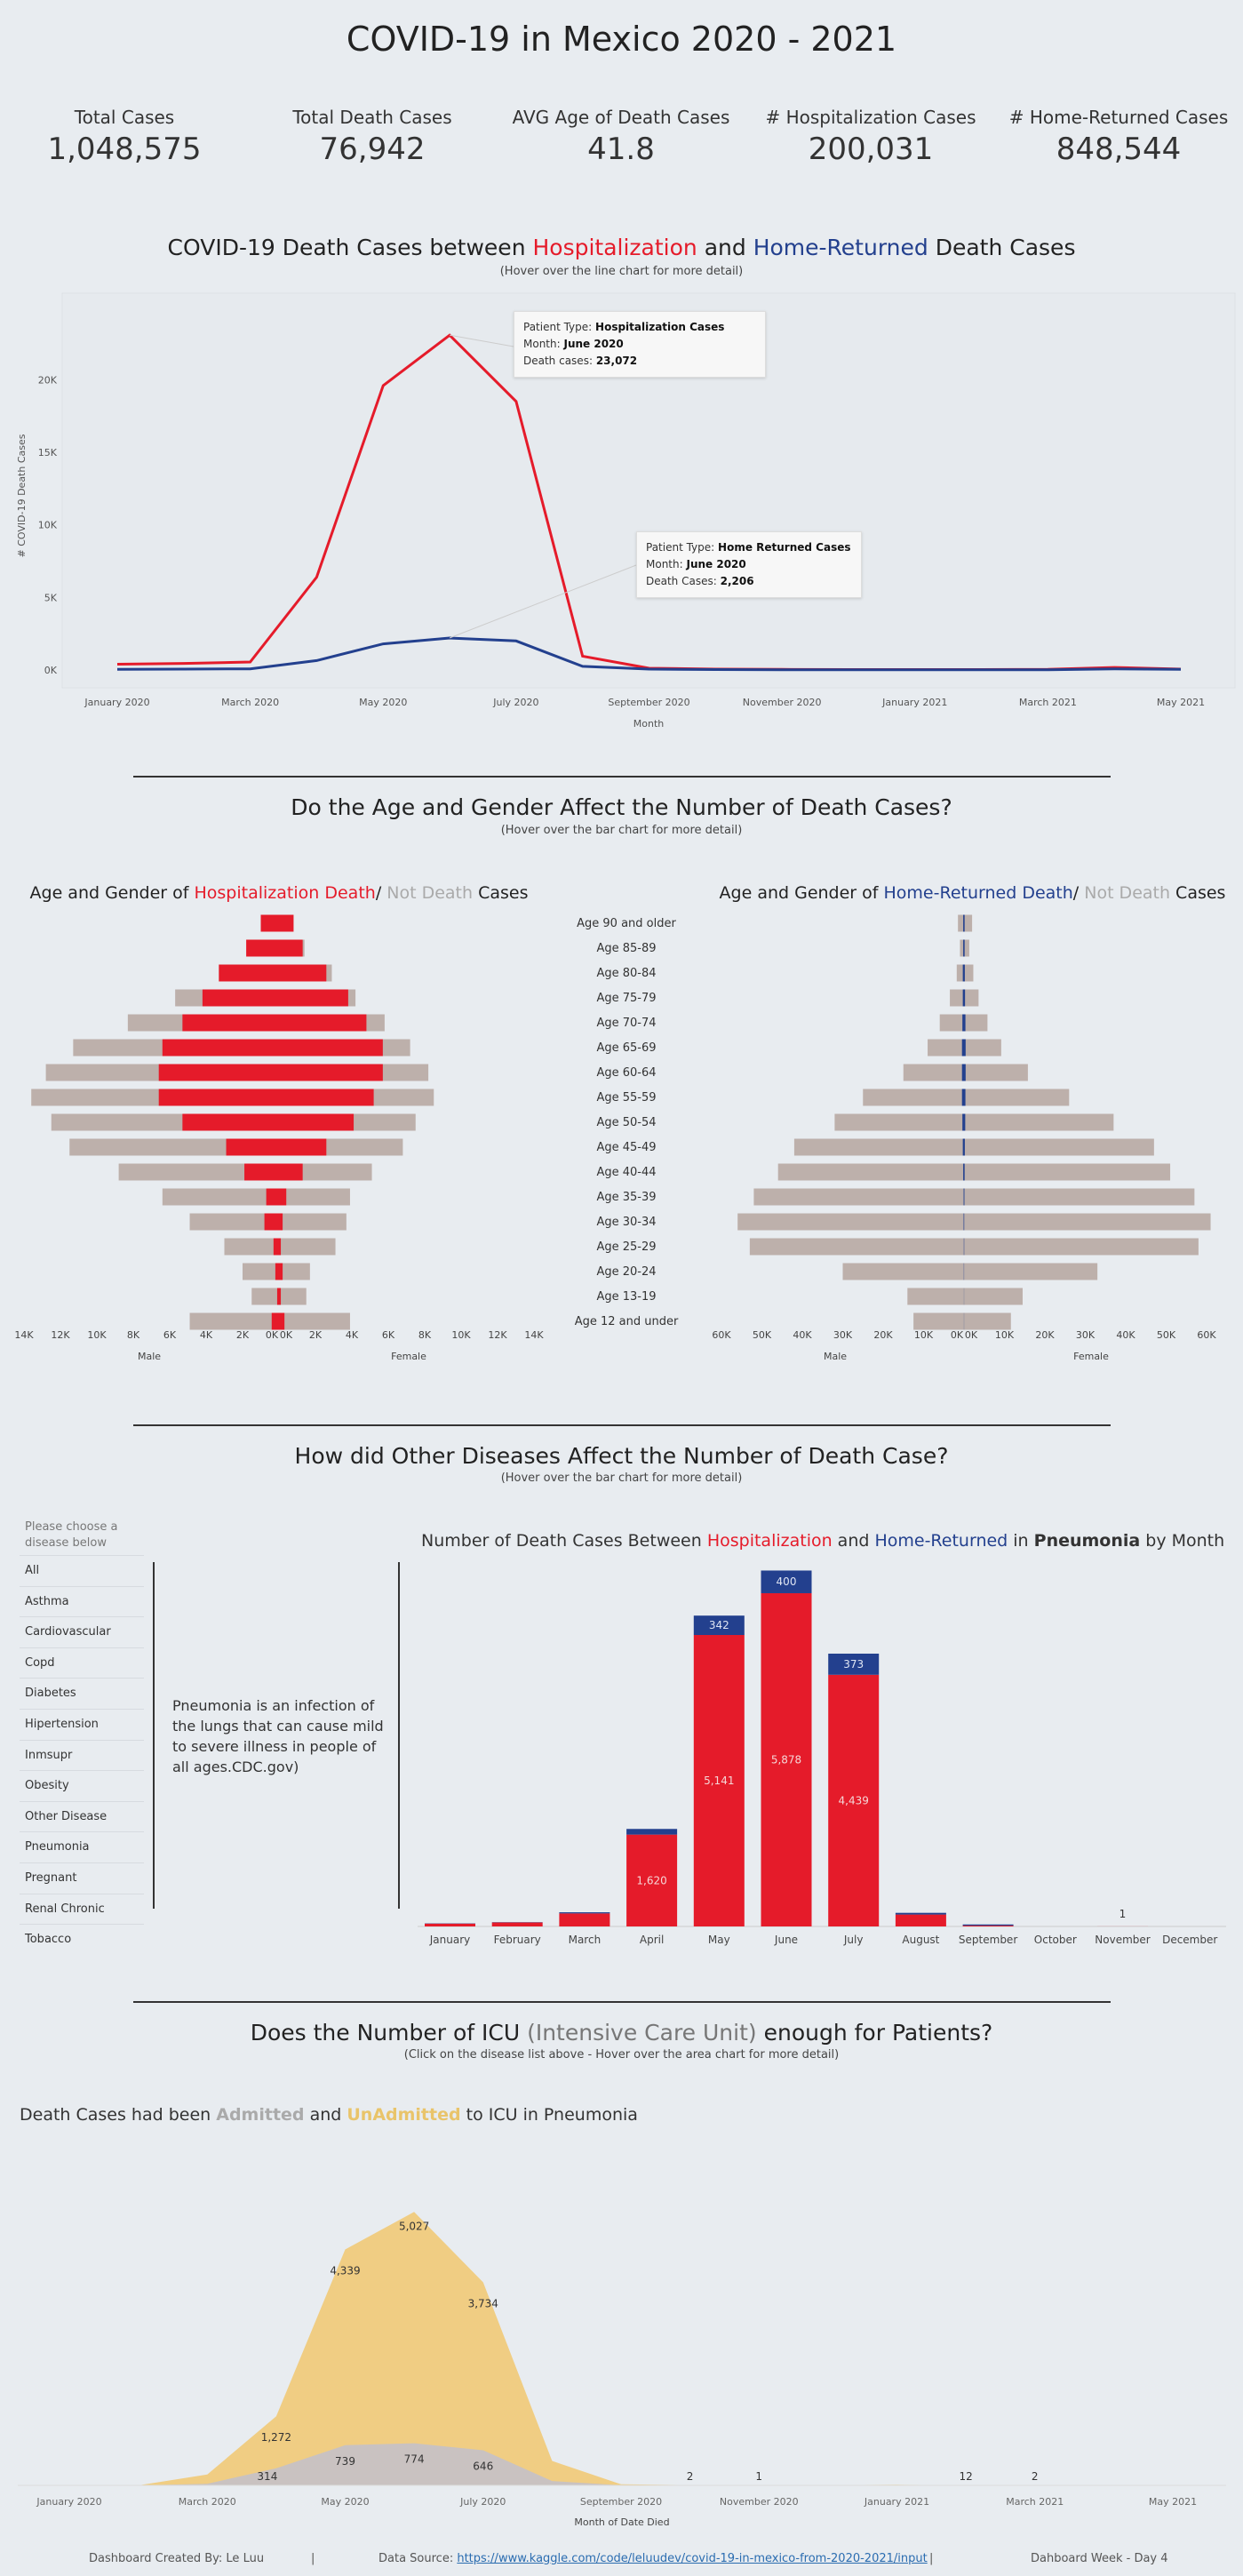  What do you see at coordinates (82, 1601) in the screenshot?
I see `disease-item-asthma: Asthma` at bounding box center [82, 1601].